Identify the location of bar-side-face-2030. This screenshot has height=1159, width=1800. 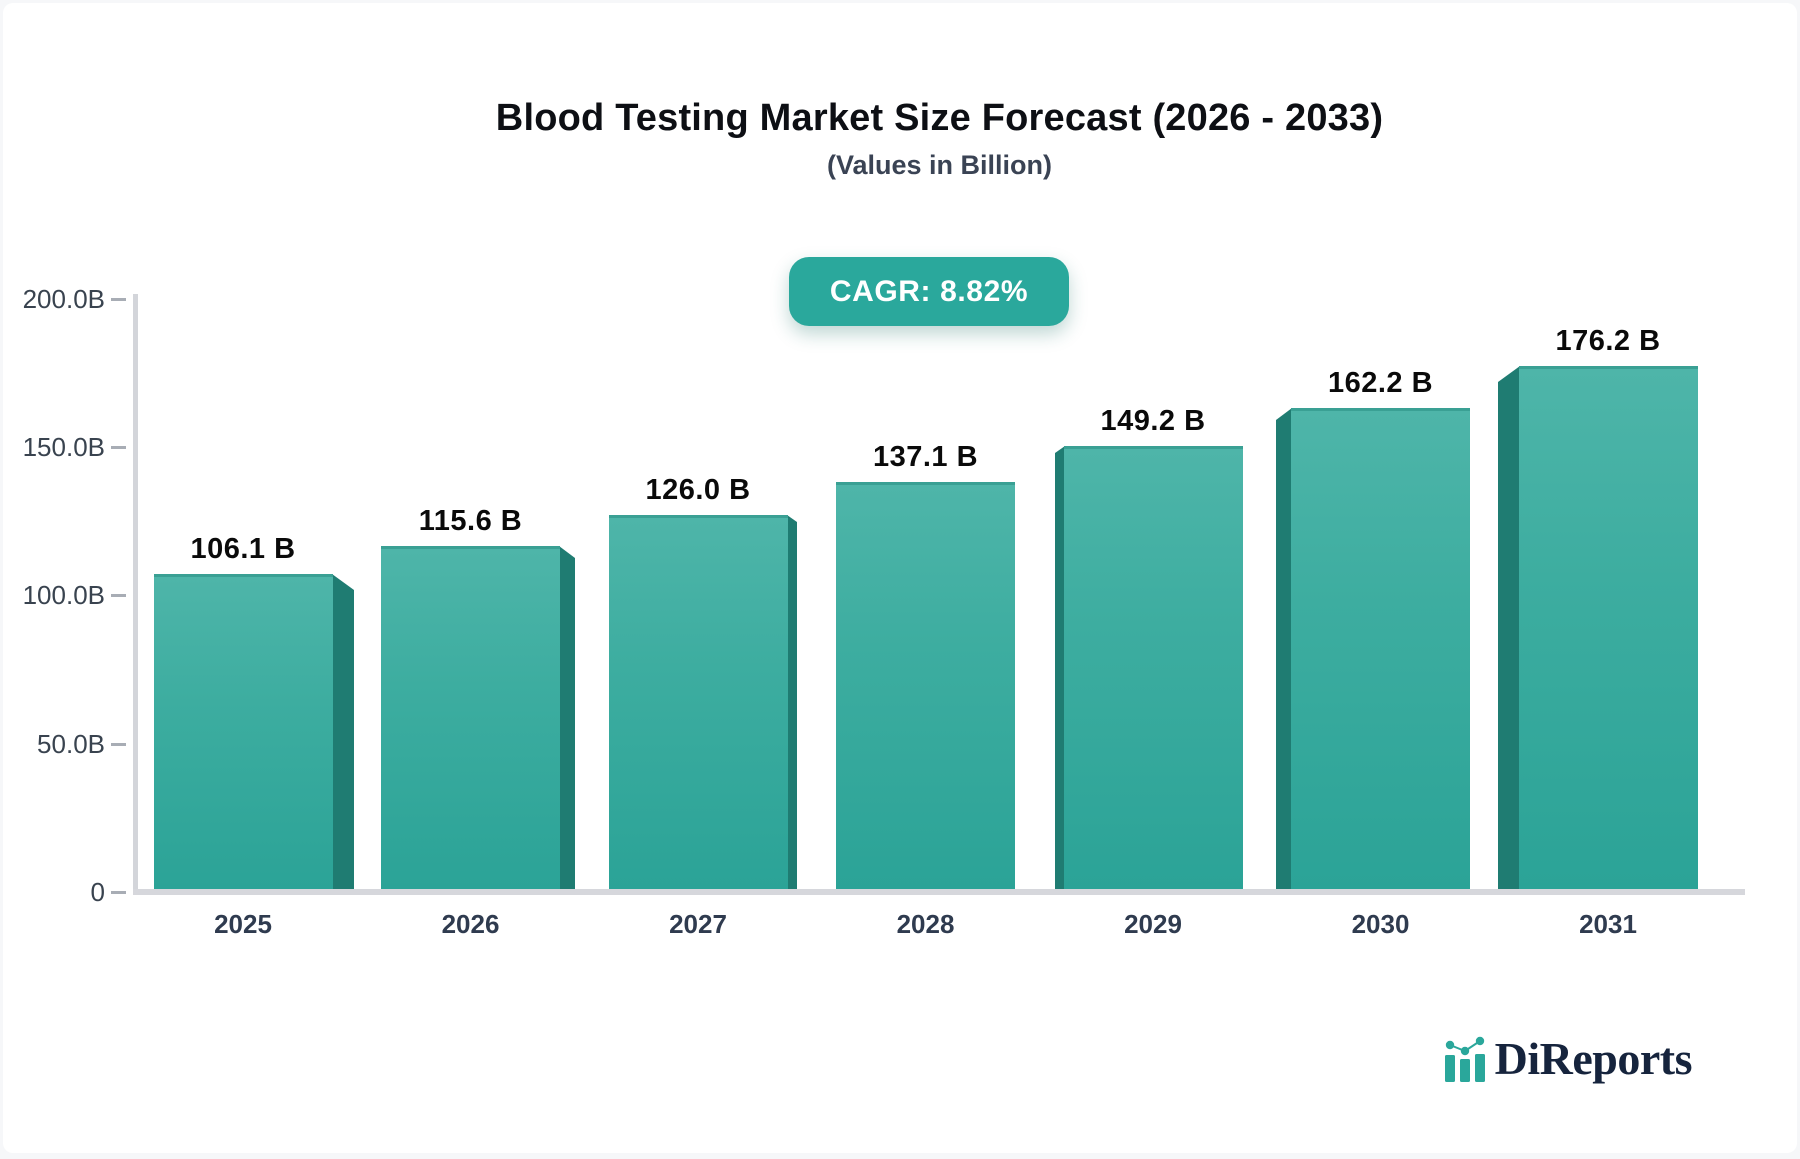
(1284, 648).